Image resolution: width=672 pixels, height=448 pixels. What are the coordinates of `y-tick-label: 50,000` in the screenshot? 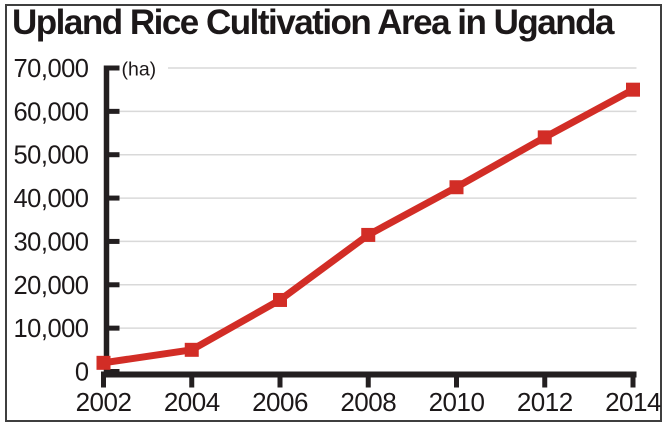 It's located at (51, 156).